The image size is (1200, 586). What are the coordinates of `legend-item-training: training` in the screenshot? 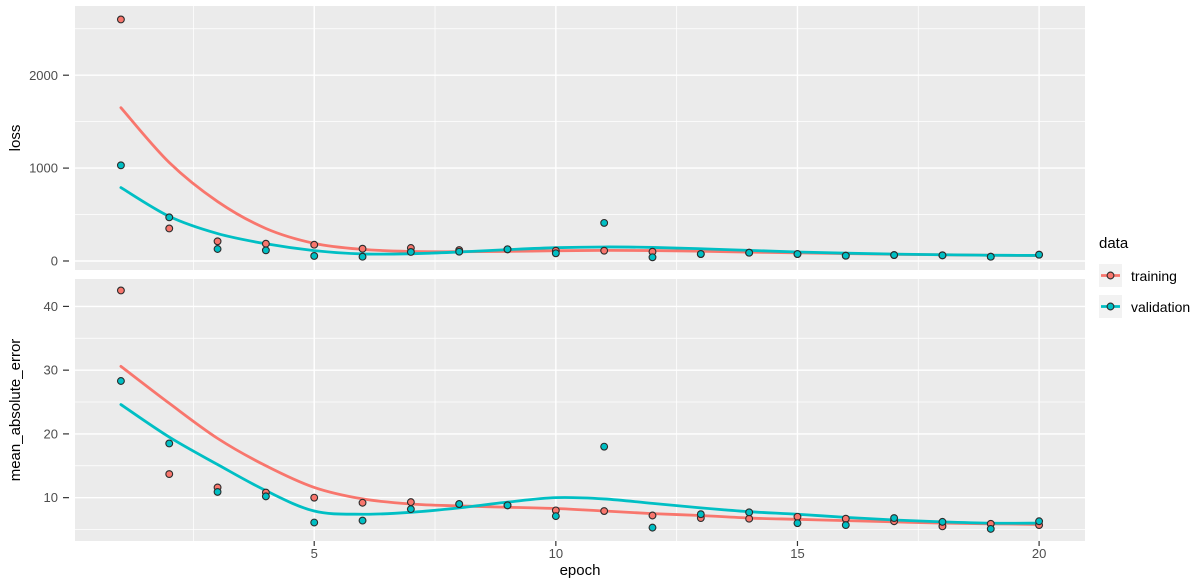 It's located at (1144, 275).